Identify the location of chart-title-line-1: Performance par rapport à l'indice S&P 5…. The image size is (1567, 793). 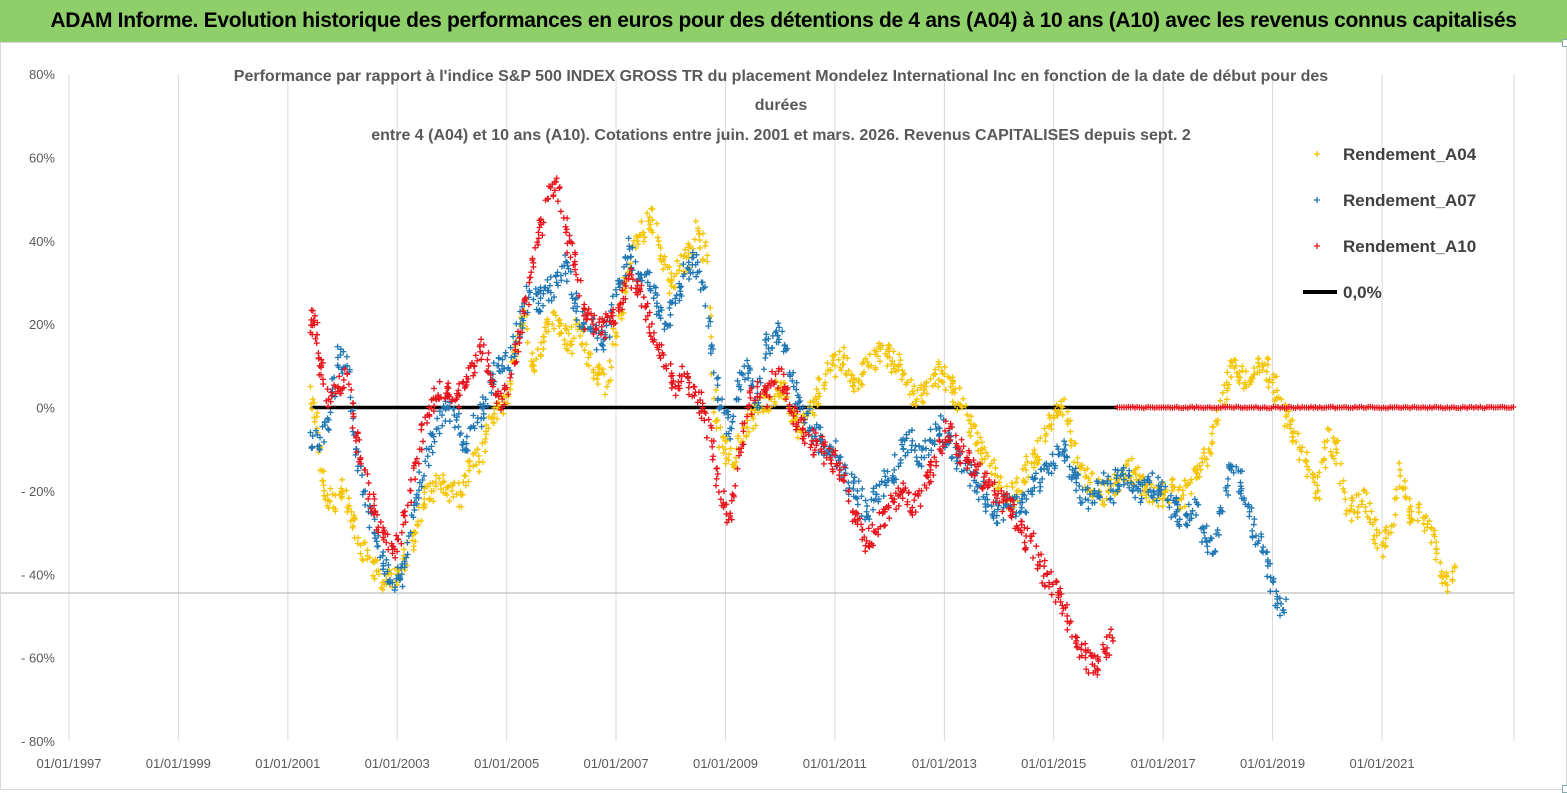
(781, 76).